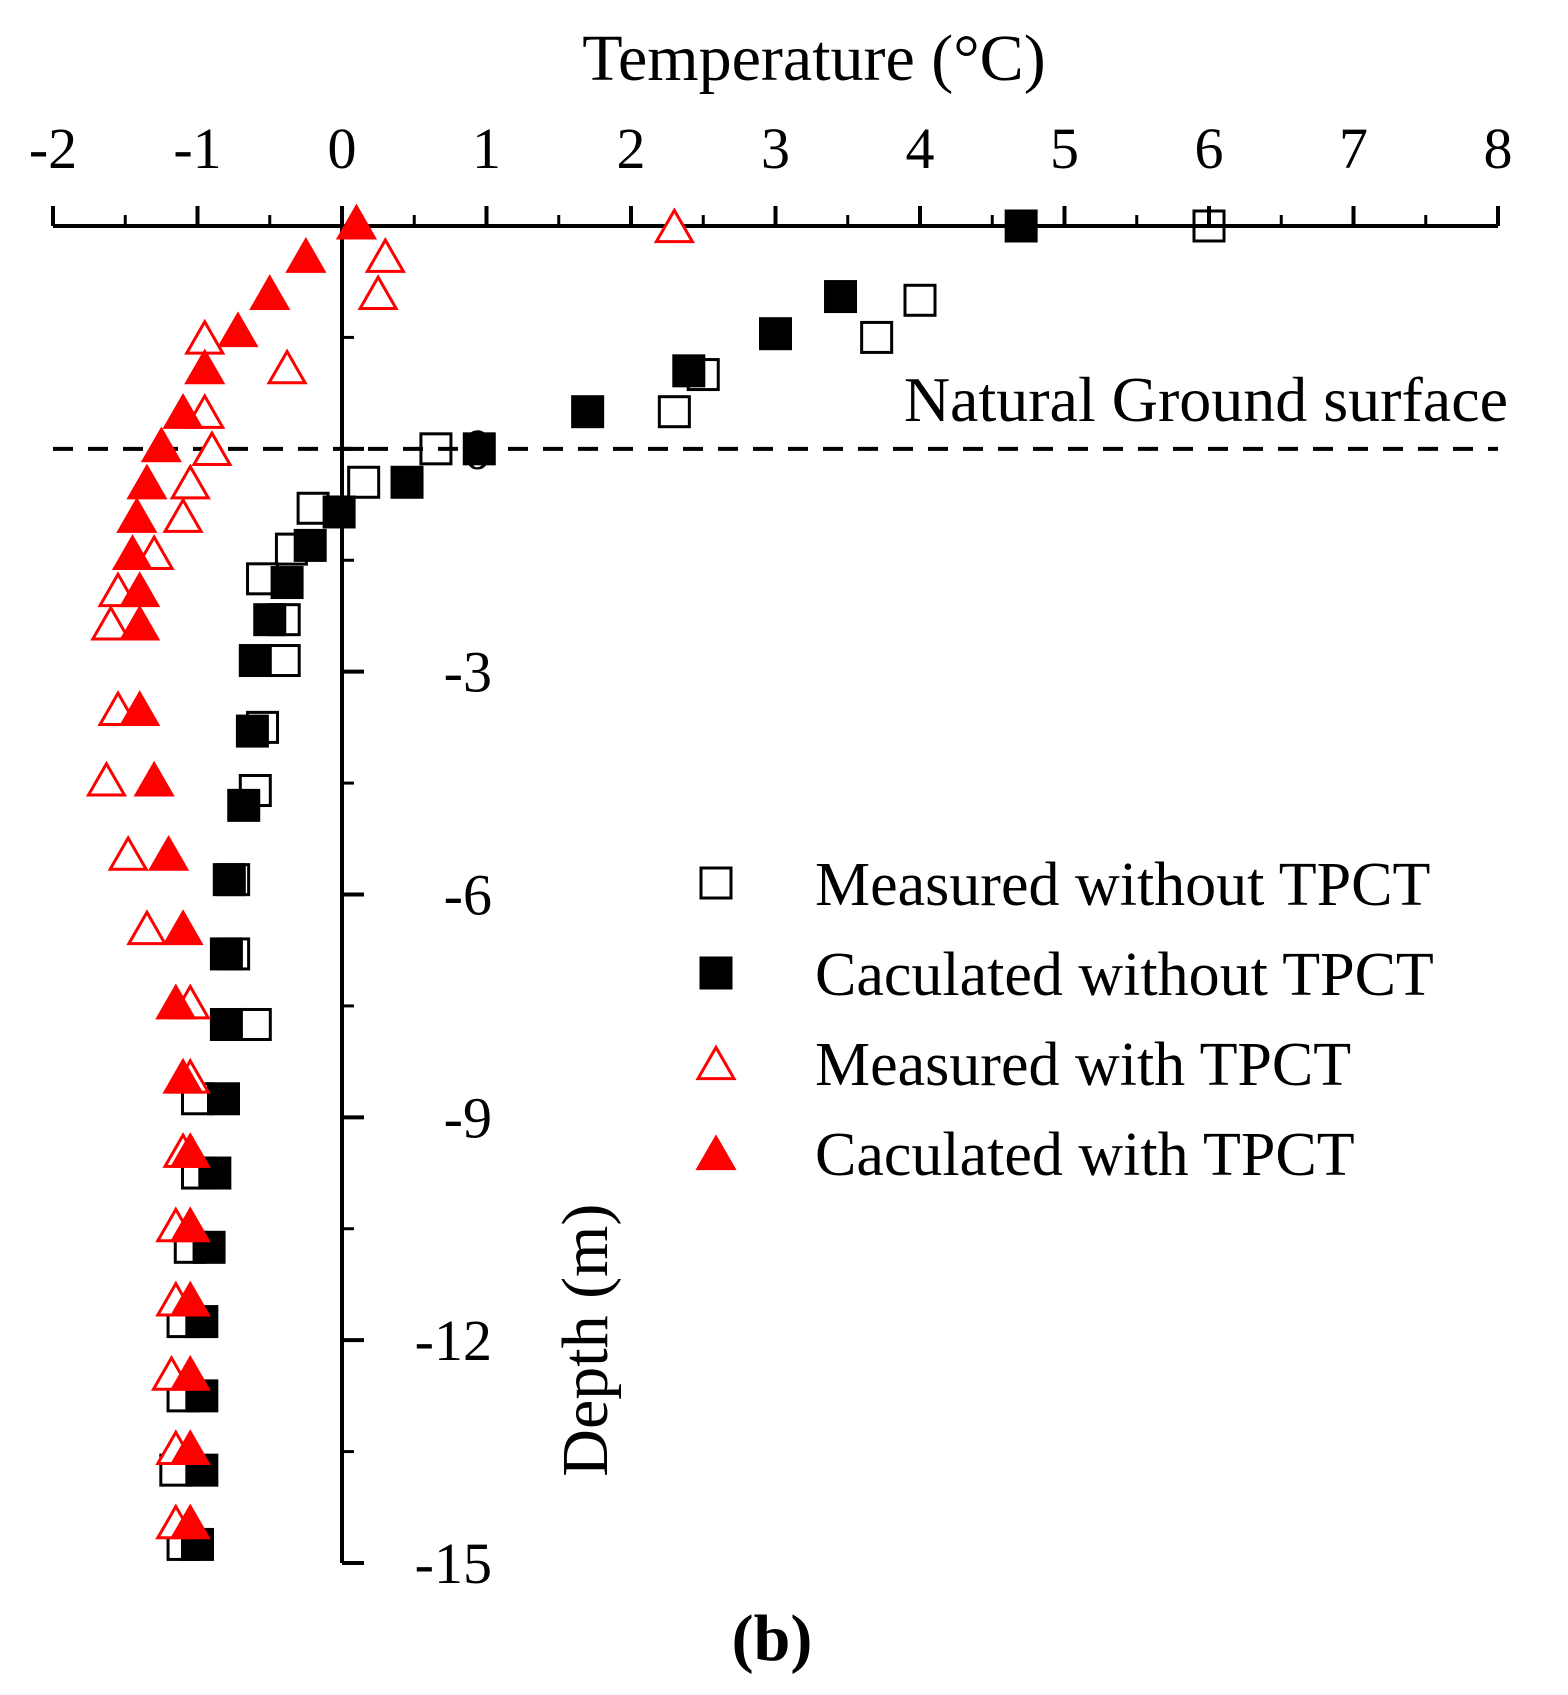  What do you see at coordinates (468, 1117) in the screenshot?
I see `y-tick-label: -9` at bounding box center [468, 1117].